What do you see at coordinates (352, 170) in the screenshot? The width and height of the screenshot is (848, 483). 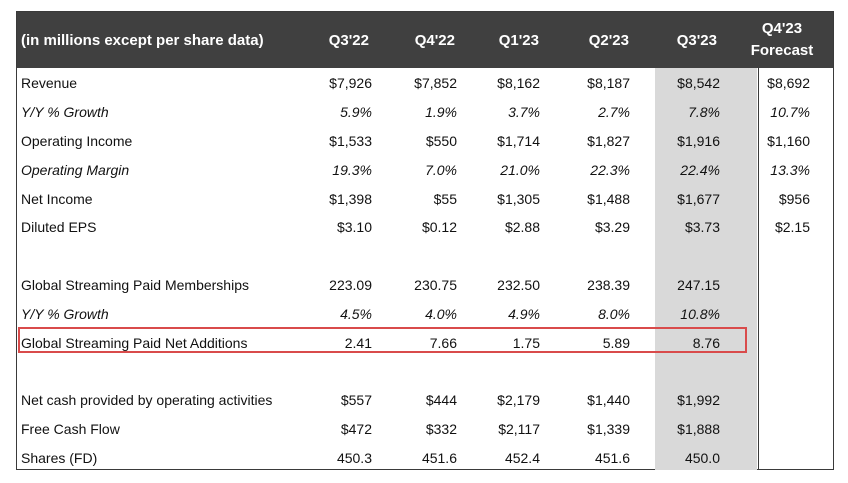 I see `cell-value: 19.3%` at bounding box center [352, 170].